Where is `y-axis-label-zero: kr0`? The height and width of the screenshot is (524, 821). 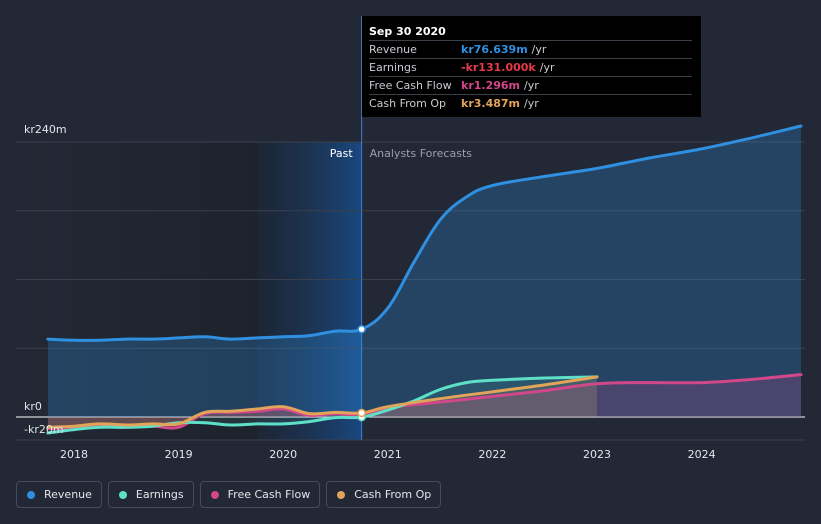 y-axis-label-zero: kr0 is located at coordinates (33, 406).